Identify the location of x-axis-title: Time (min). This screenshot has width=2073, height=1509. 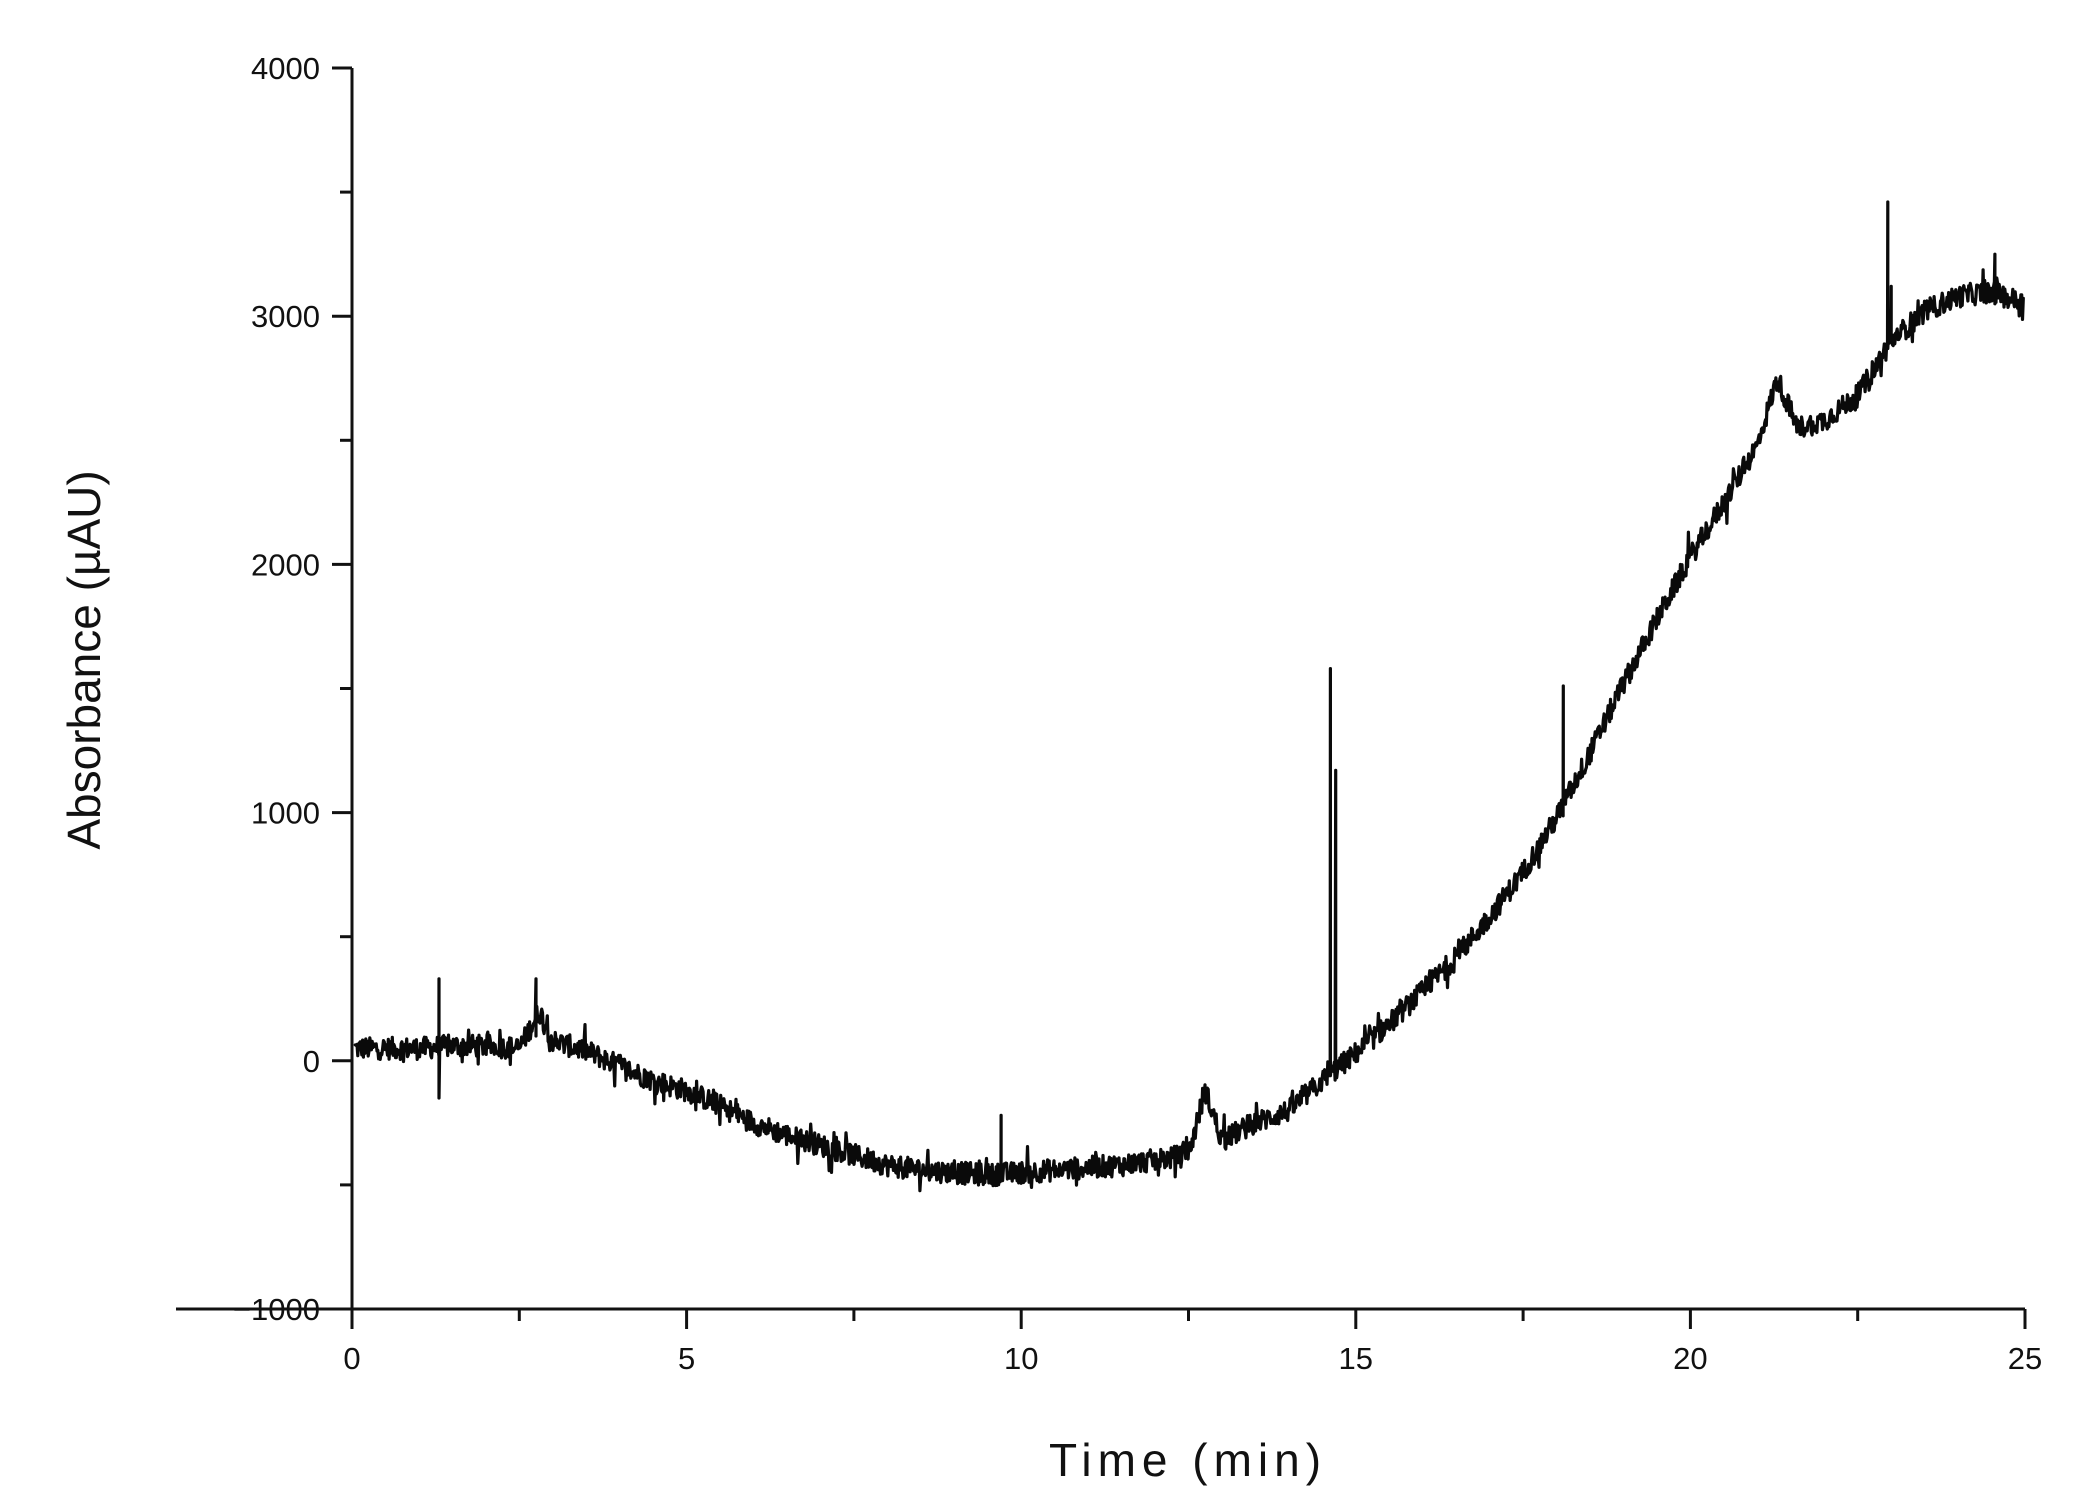
(1188, 1460).